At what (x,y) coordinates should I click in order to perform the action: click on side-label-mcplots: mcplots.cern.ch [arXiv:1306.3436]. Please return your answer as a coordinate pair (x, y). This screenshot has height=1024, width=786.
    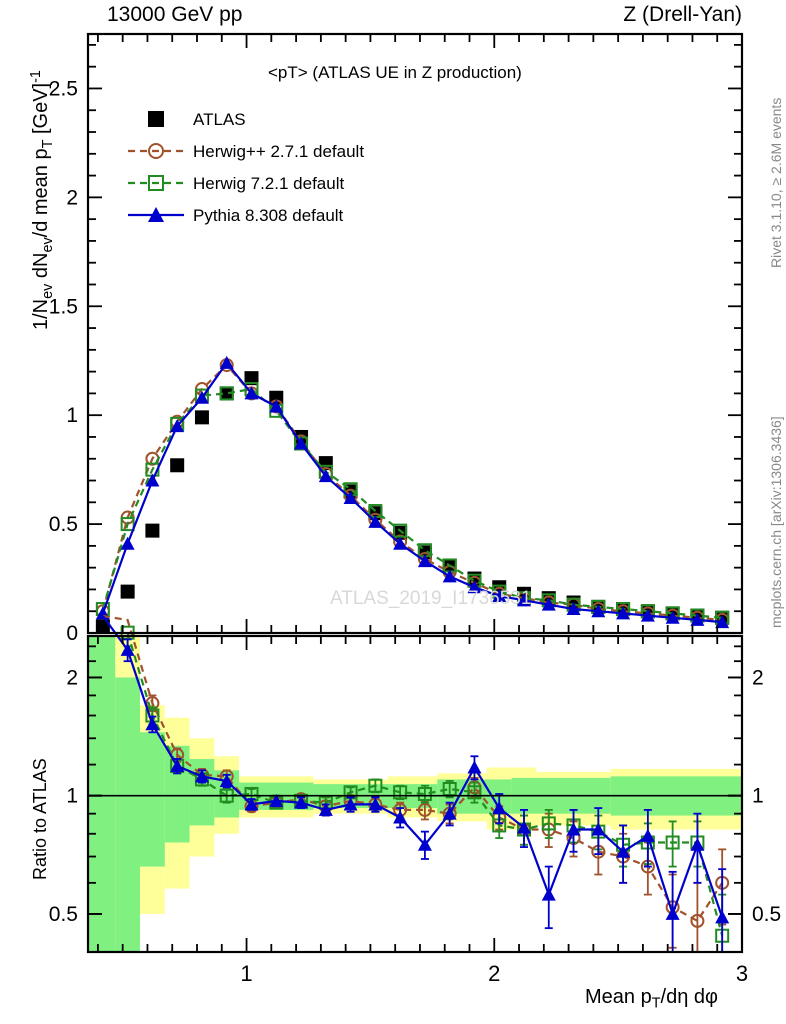
    Looking at the image, I should click on (776, 522).